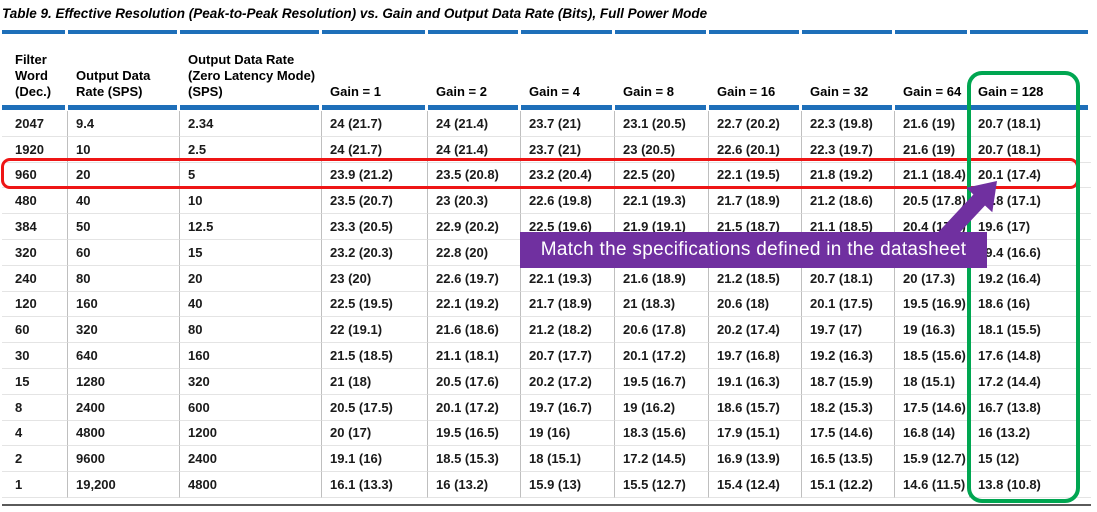 The width and height of the screenshot is (1097, 512). I want to click on table-cell: 23.9 (21.2), so click(375, 175).